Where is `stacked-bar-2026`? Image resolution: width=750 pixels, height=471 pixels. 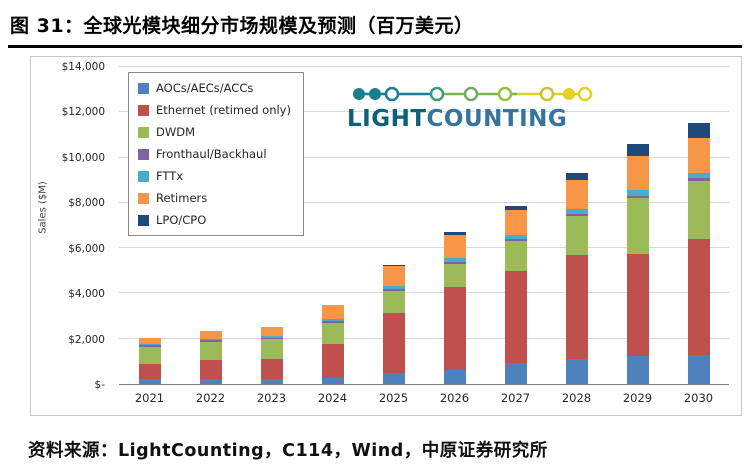 stacked-bar-2026 is located at coordinates (454, 225).